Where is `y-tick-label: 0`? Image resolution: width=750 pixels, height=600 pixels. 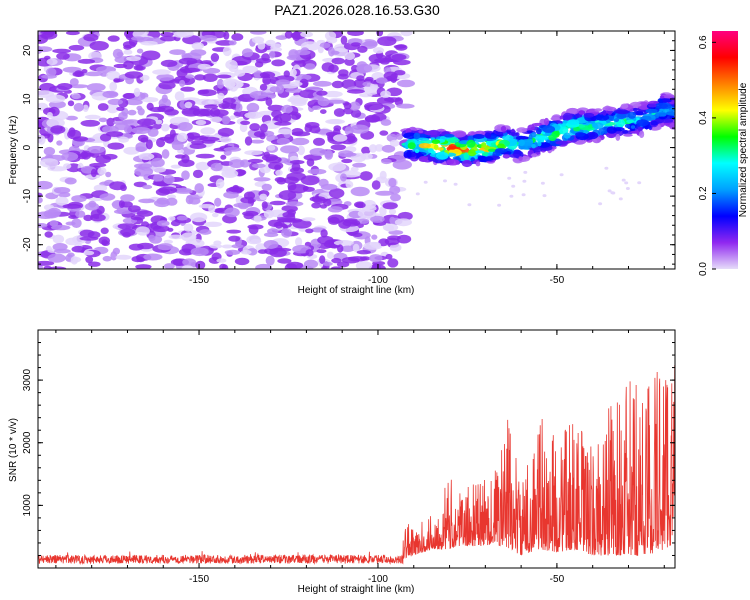
y-tick-label: 0 is located at coordinates (27, 147).